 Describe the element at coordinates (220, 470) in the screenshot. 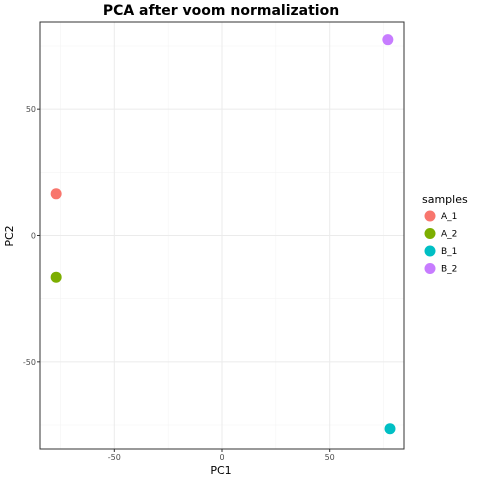

I see `x-axis-title: PC1` at that location.